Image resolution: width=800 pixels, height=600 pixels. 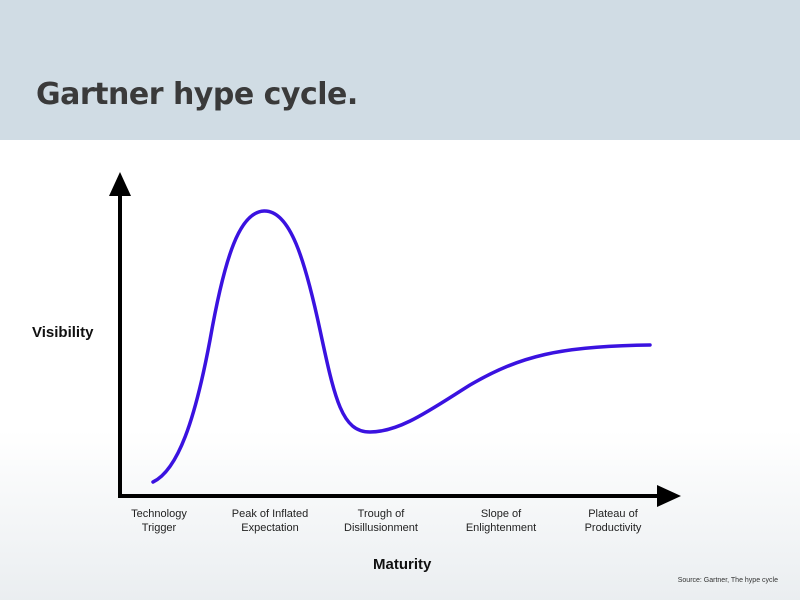 I want to click on phase-label-slope: Slope of Enlightenment, so click(x=501, y=521).